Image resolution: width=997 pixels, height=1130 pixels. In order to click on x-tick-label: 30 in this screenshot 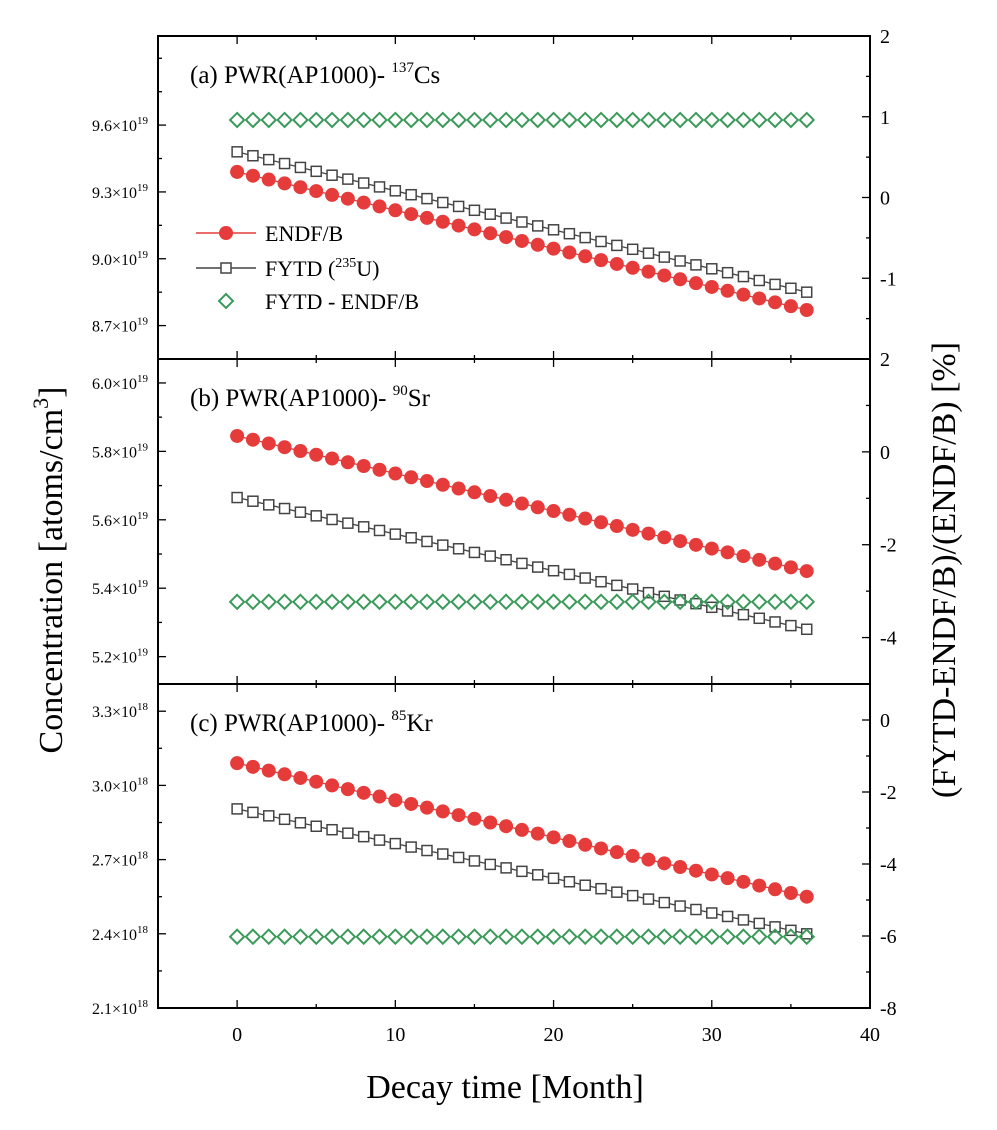, I will do `click(712, 1035)`.